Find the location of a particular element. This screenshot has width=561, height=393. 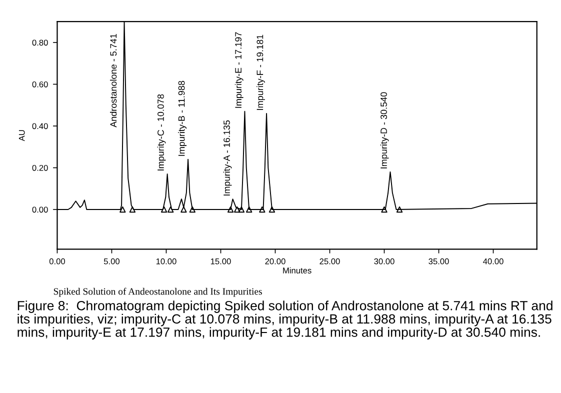

x-tick-label: 5.00 is located at coordinates (112, 261).